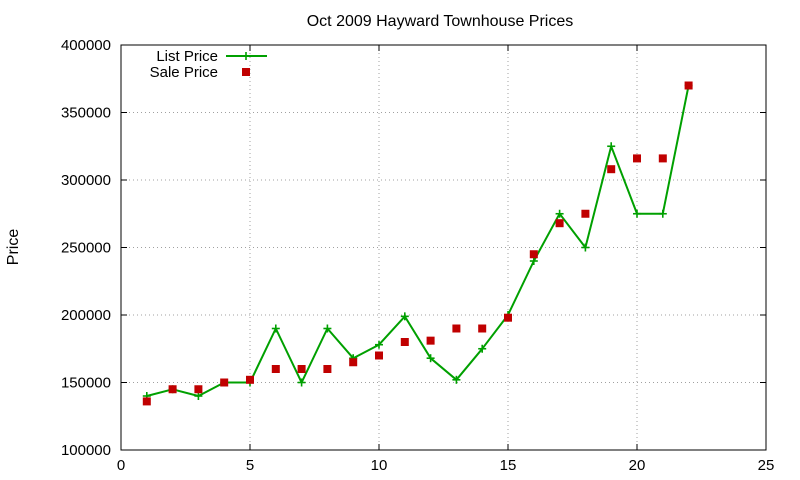  What do you see at coordinates (86, 315) in the screenshot?
I see `y-tick-label: 200000` at bounding box center [86, 315].